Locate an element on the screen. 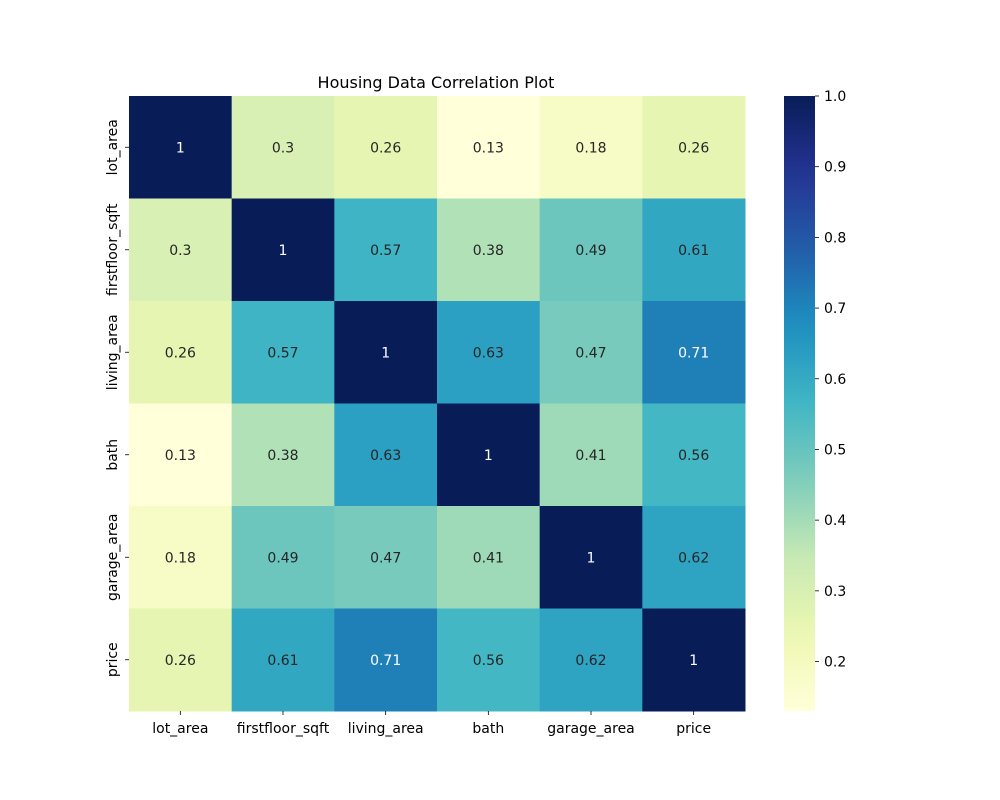 Image resolution: width=1000 pixels, height=800 pixels. heatmap-cell-lot_area-price is located at coordinates (694, 147).